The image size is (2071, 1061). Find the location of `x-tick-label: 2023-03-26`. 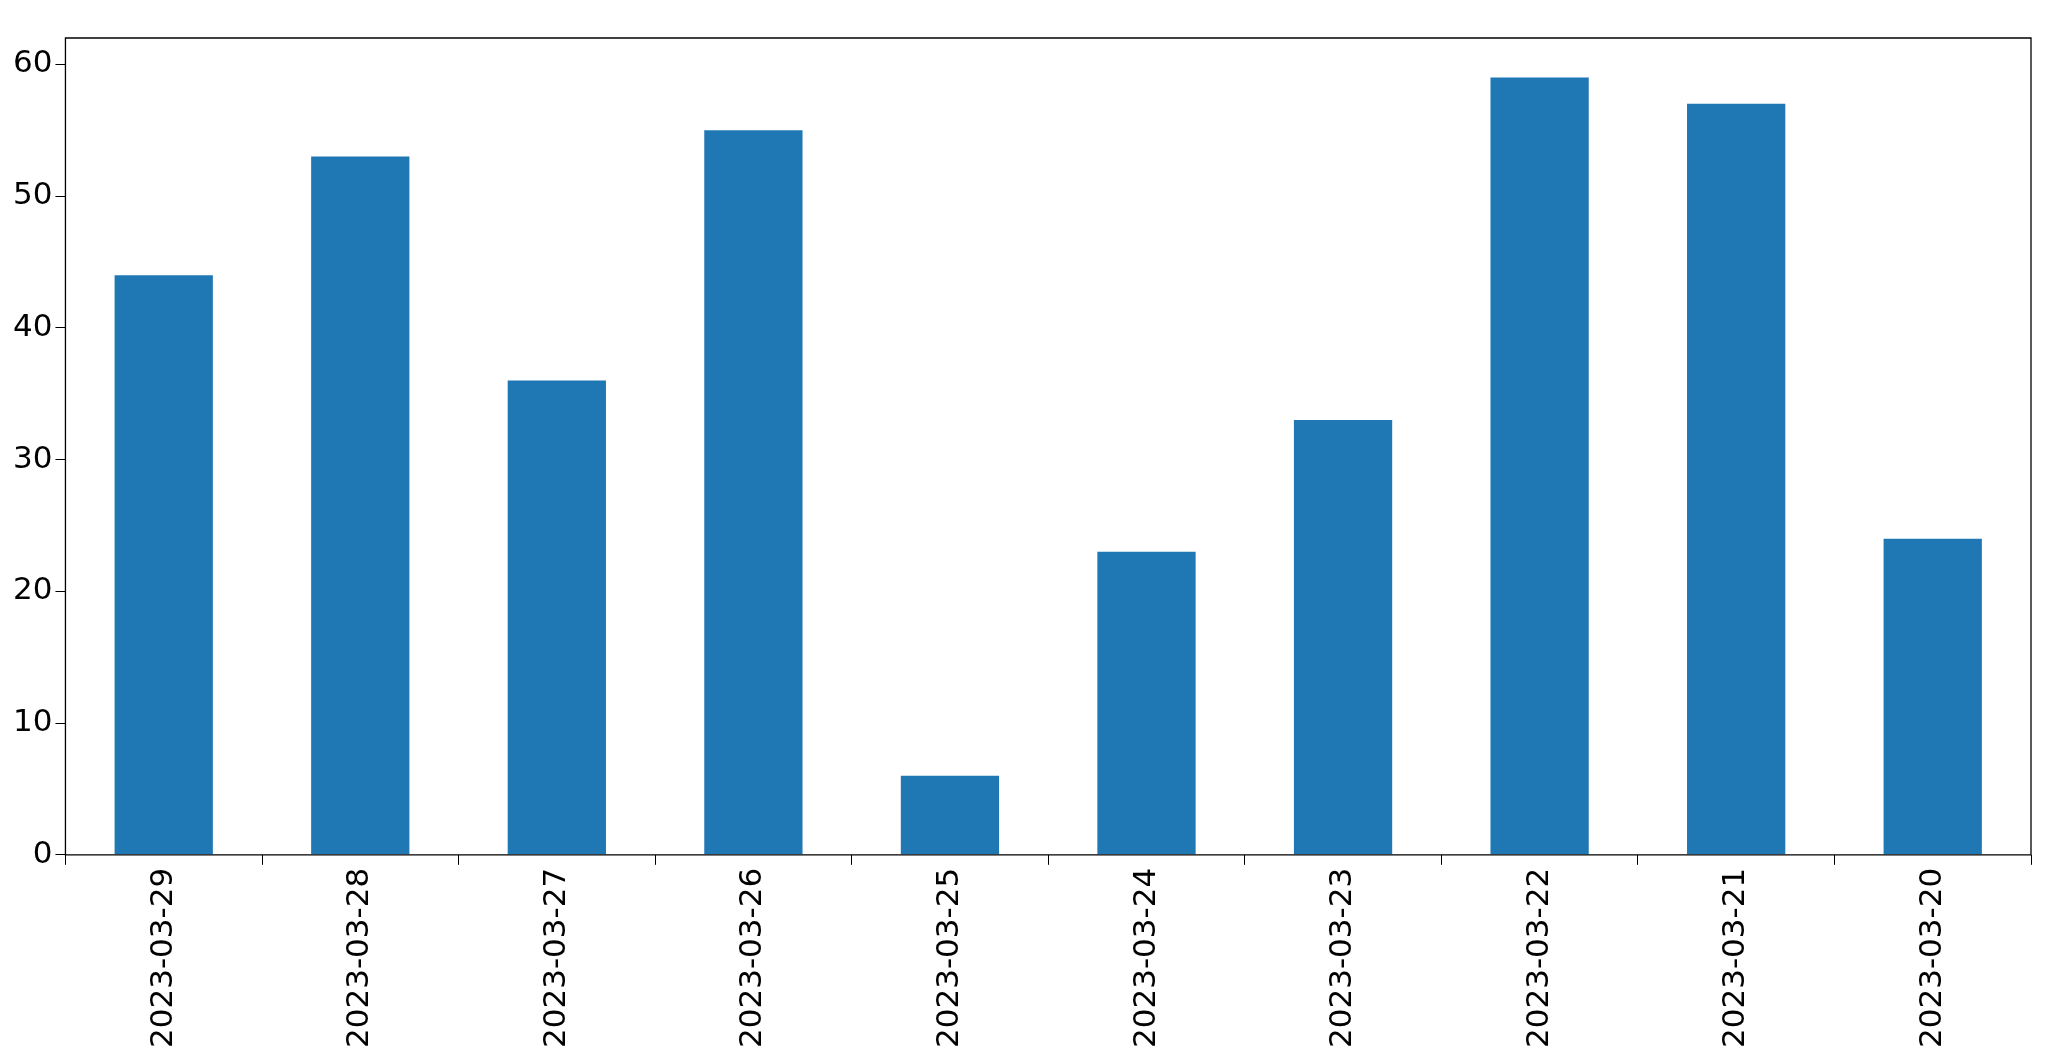

x-tick-label: 2023-03-26 is located at coordinates (750, 958).